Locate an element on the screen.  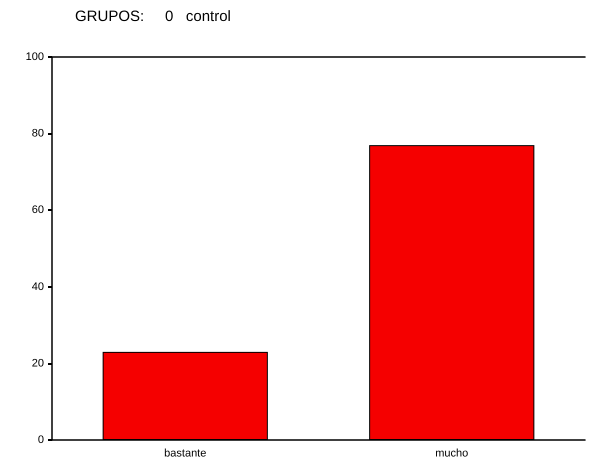
x-tick-label: bastante is located at coordinates (185, 454).